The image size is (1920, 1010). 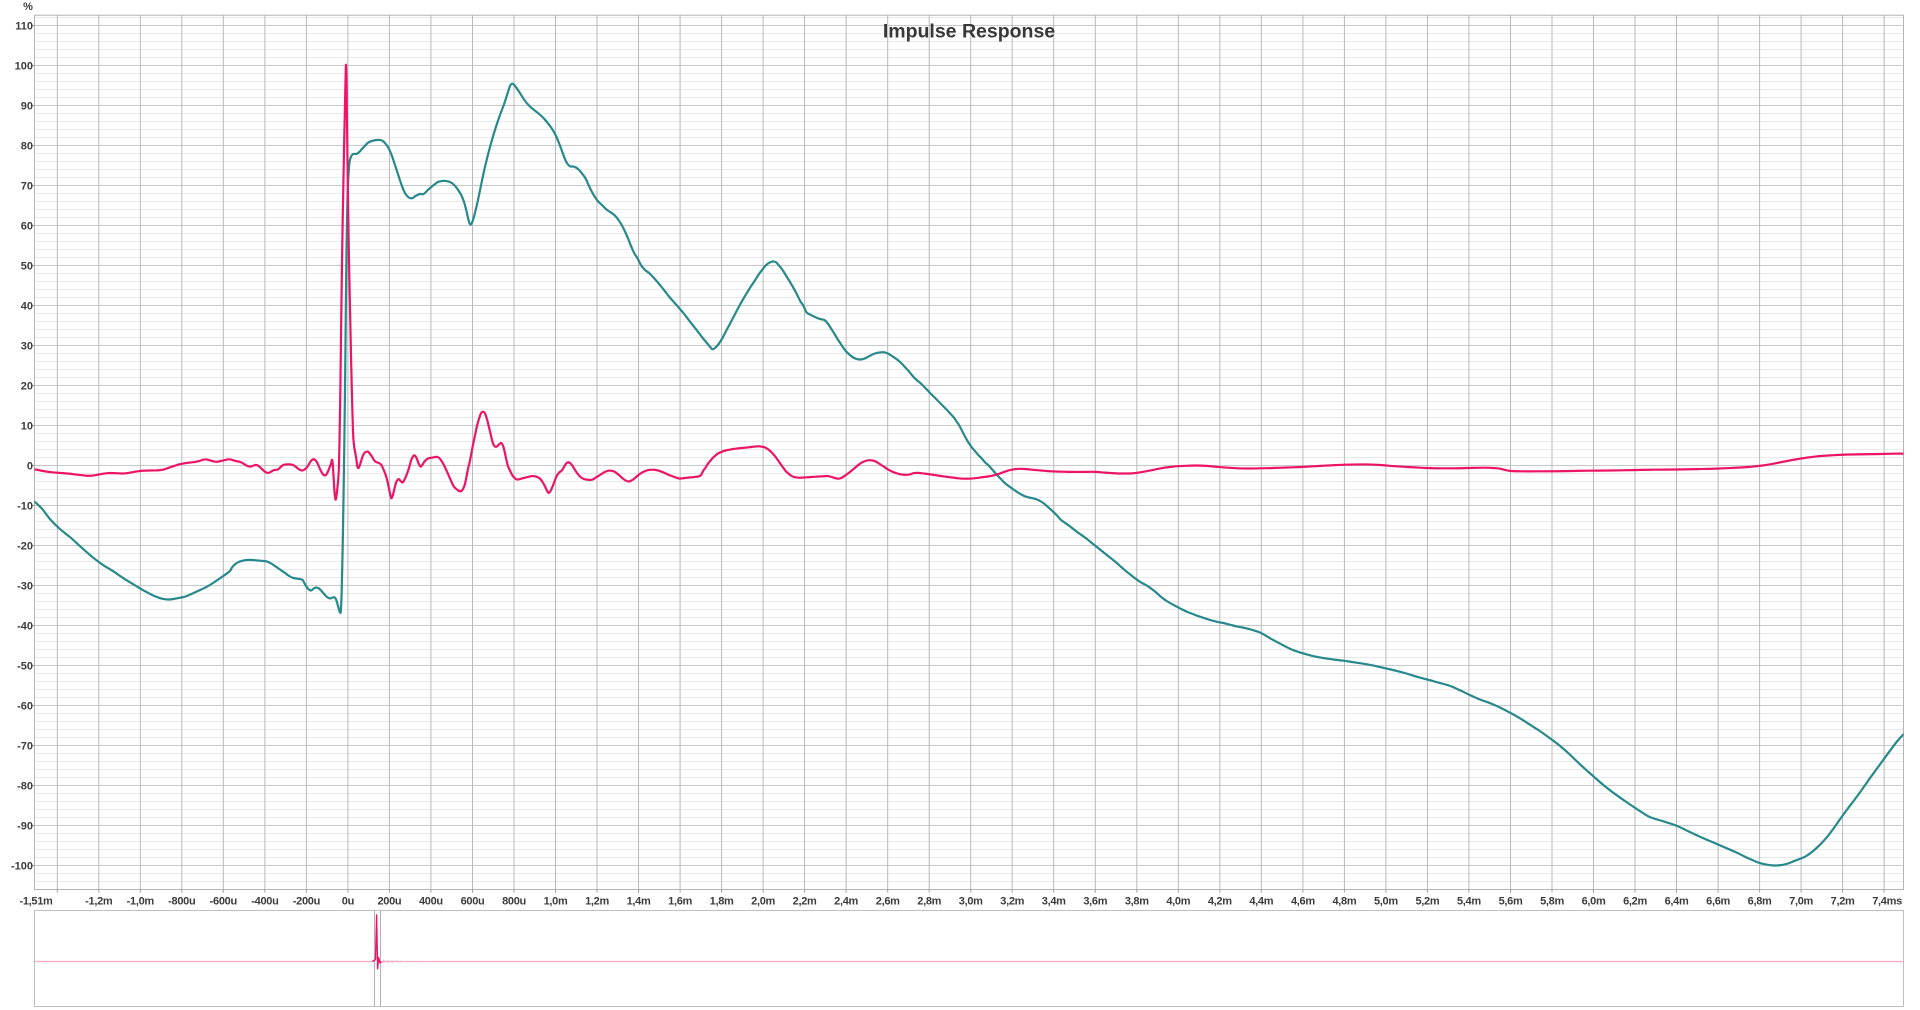 What do you see at coordinates (722, 902) in the screenshot?
I see `svg-text: 1,8m` at bounding box center [722, 902].